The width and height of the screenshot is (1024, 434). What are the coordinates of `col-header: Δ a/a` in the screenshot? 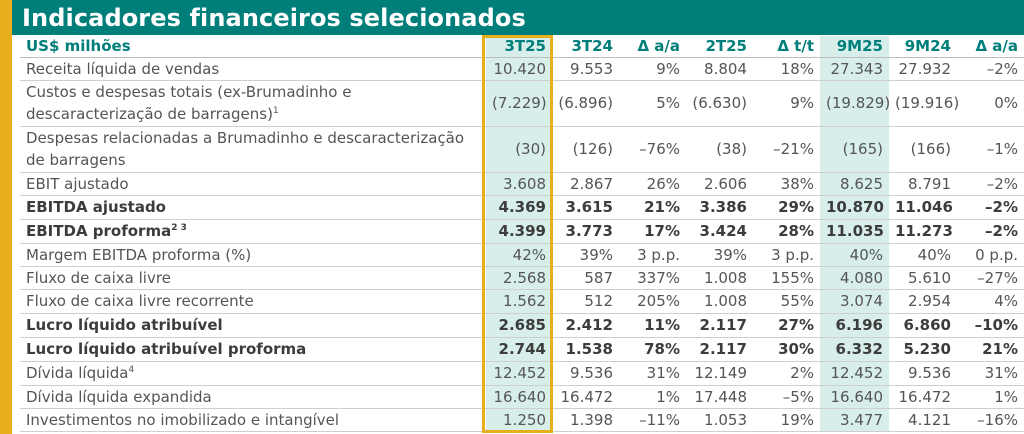 It's located at (652, 47).